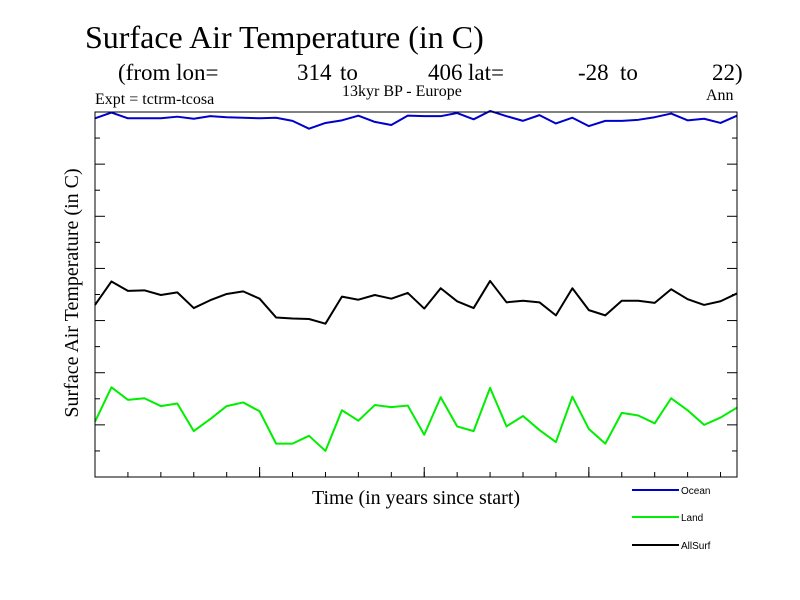  Describe the element at coordinates (720, 95) in the screenshot. I see `season-label: Ann` at that location.